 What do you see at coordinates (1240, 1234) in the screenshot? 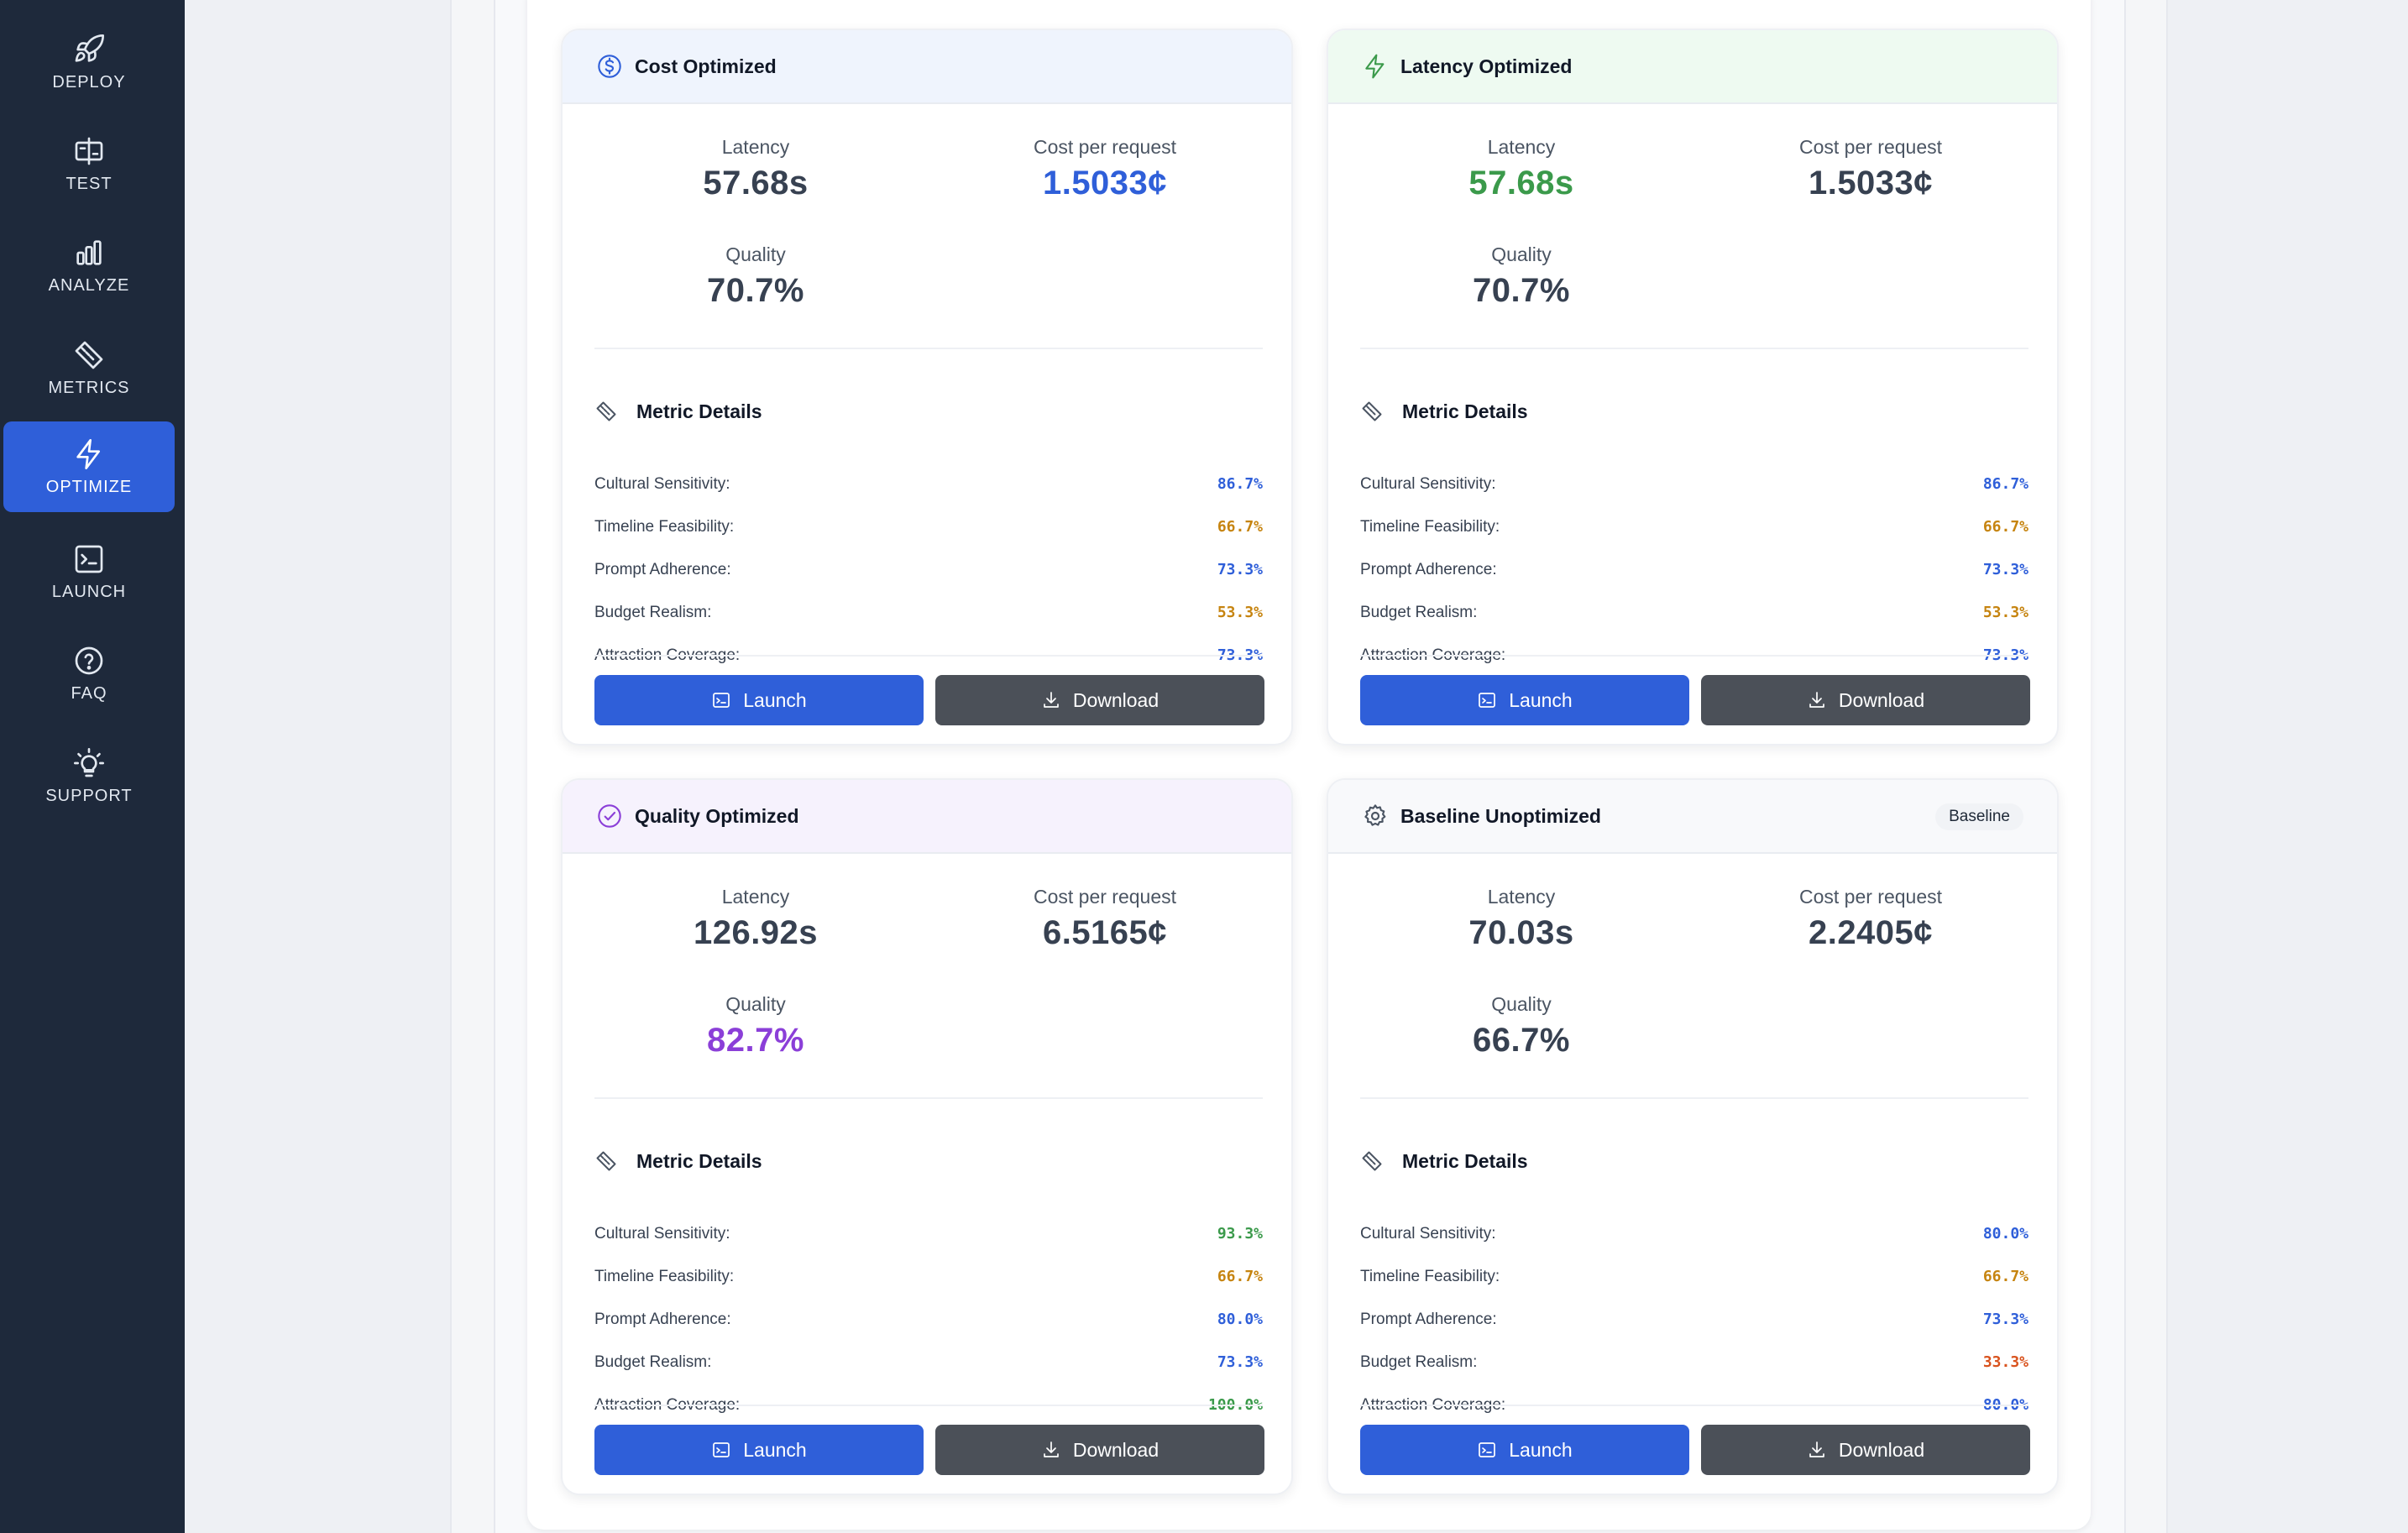
I see `metric-value: 93.3%` at bounding box center [1240, 1234].